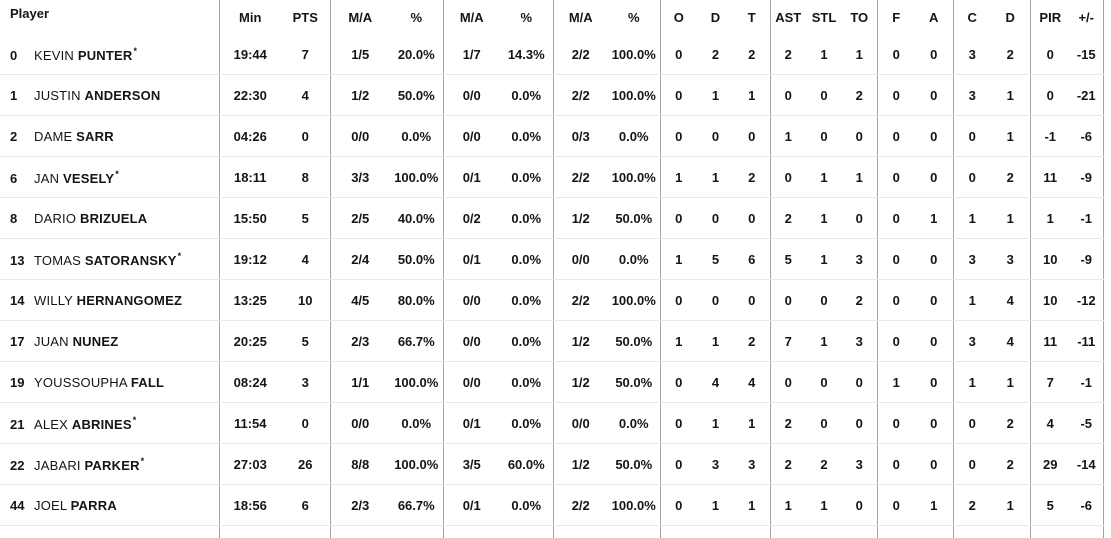 Image resolution: width=1111 pixels, height=538 pixels. I want to click on stat-col-d: 4, so click(1010, 341).